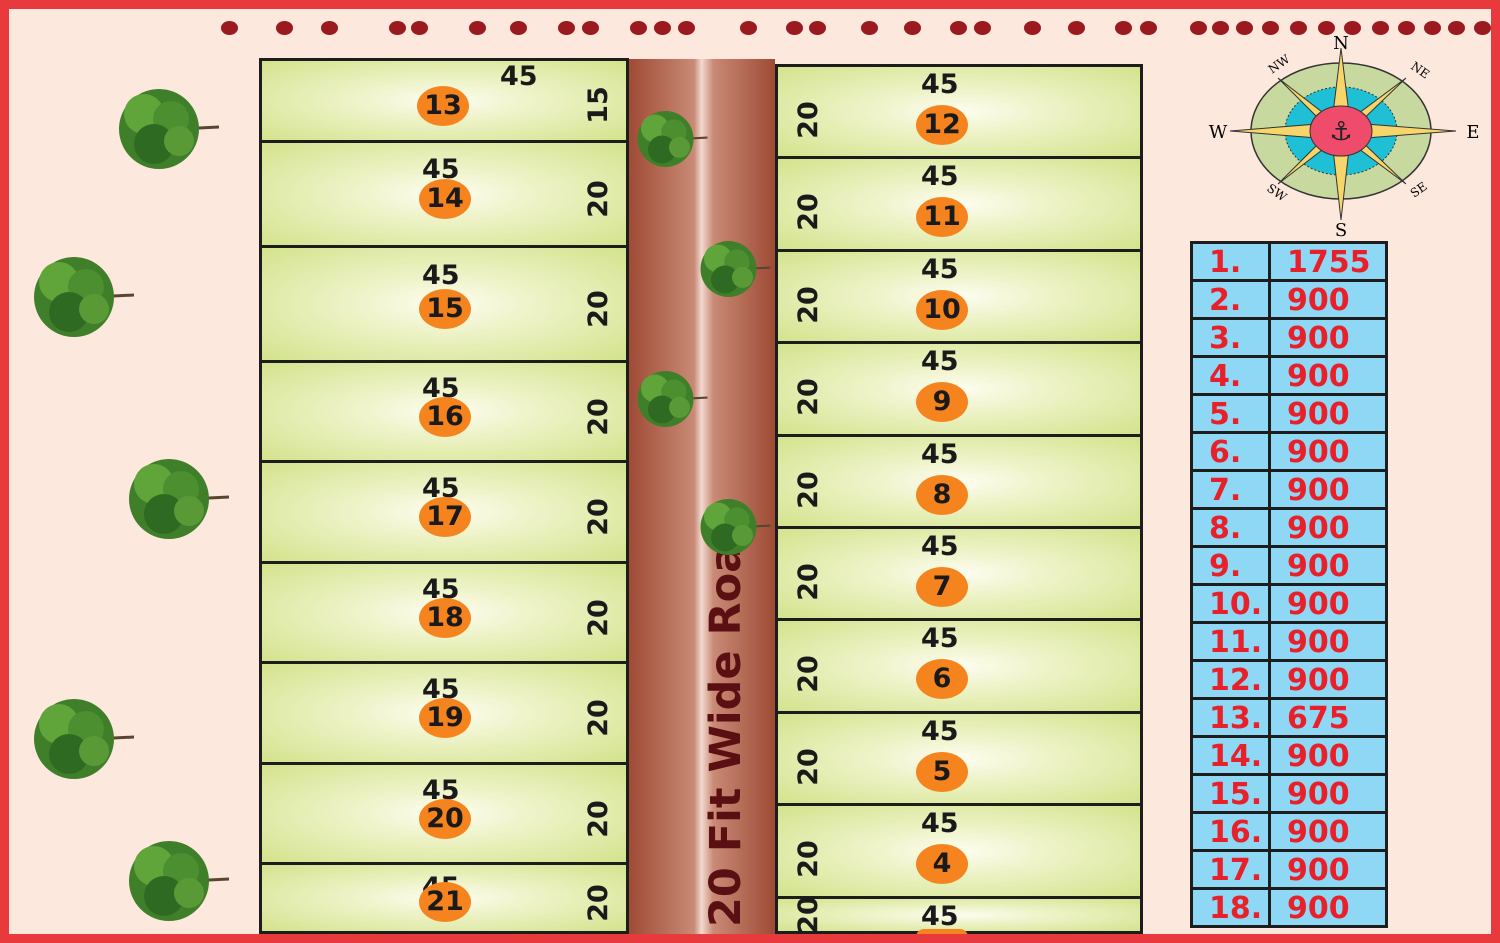 Image resolution: width=1500 pixels, height=943 pixels. Describe the element at coordinates (1230, 413) in the screenshot. I see `plot-number-cell: 5.` at that location.